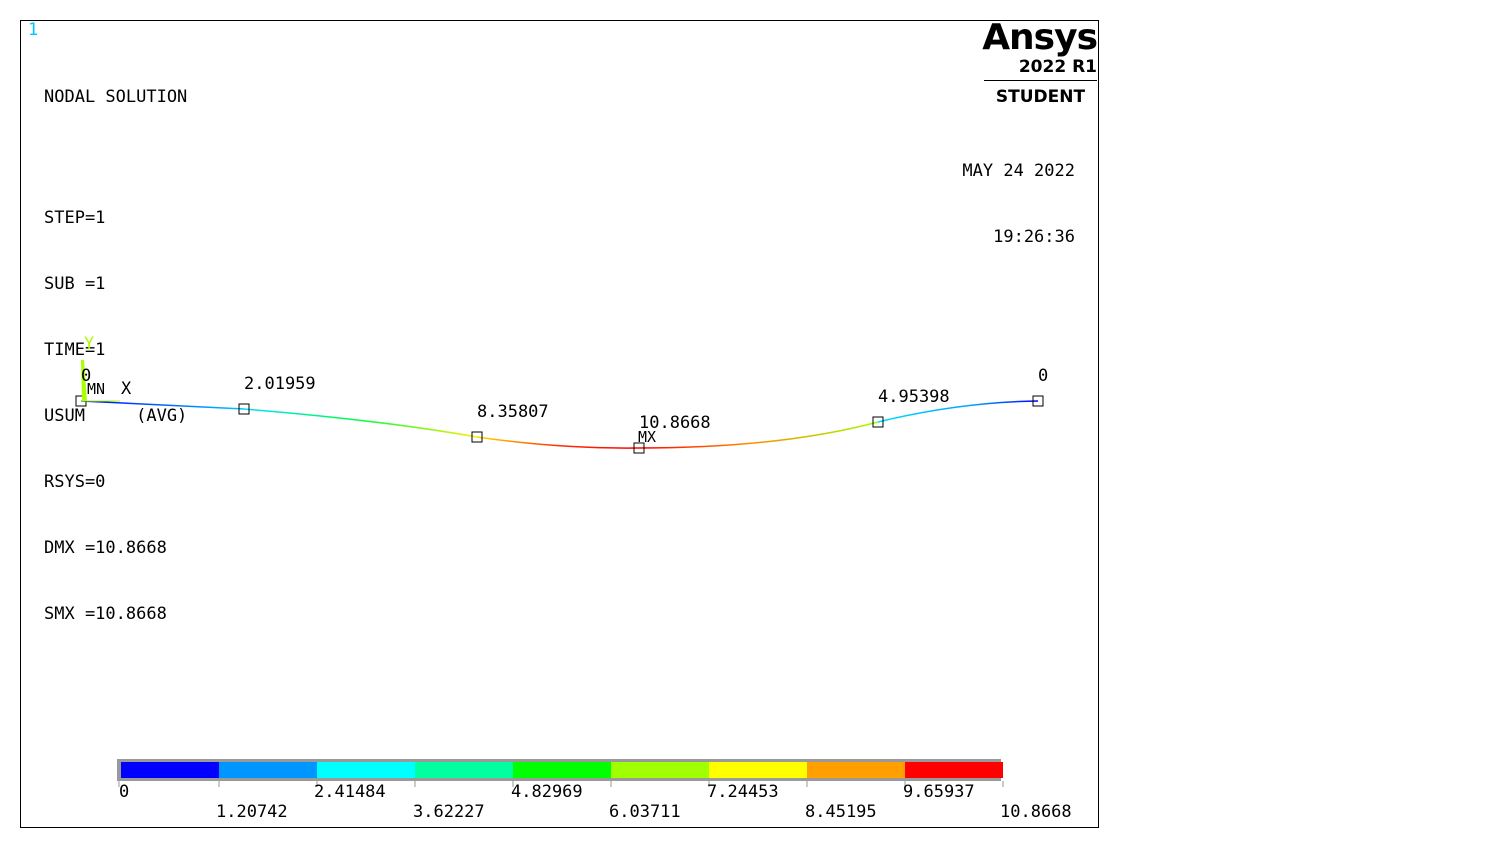  What do you see at coordinates (1040, 80) in the screenshot?
I see `brand-divider` at bounding box center [1040, 80].